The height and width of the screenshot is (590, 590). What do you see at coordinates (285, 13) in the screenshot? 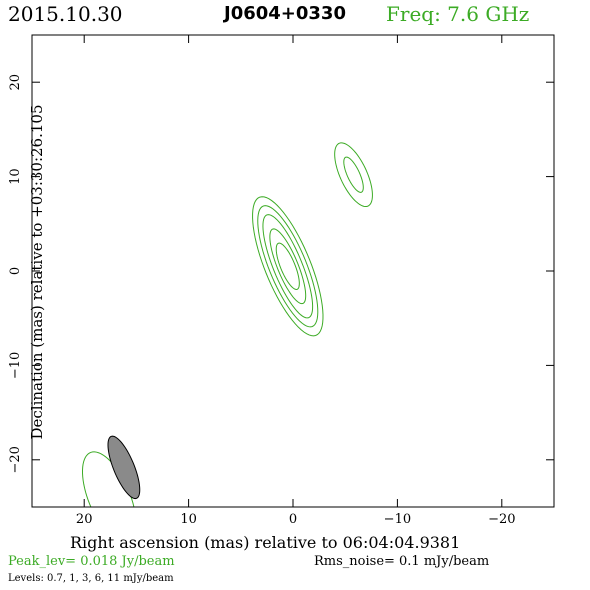
I see `source-name: J0604+0330` at bounding box center [285, 13].